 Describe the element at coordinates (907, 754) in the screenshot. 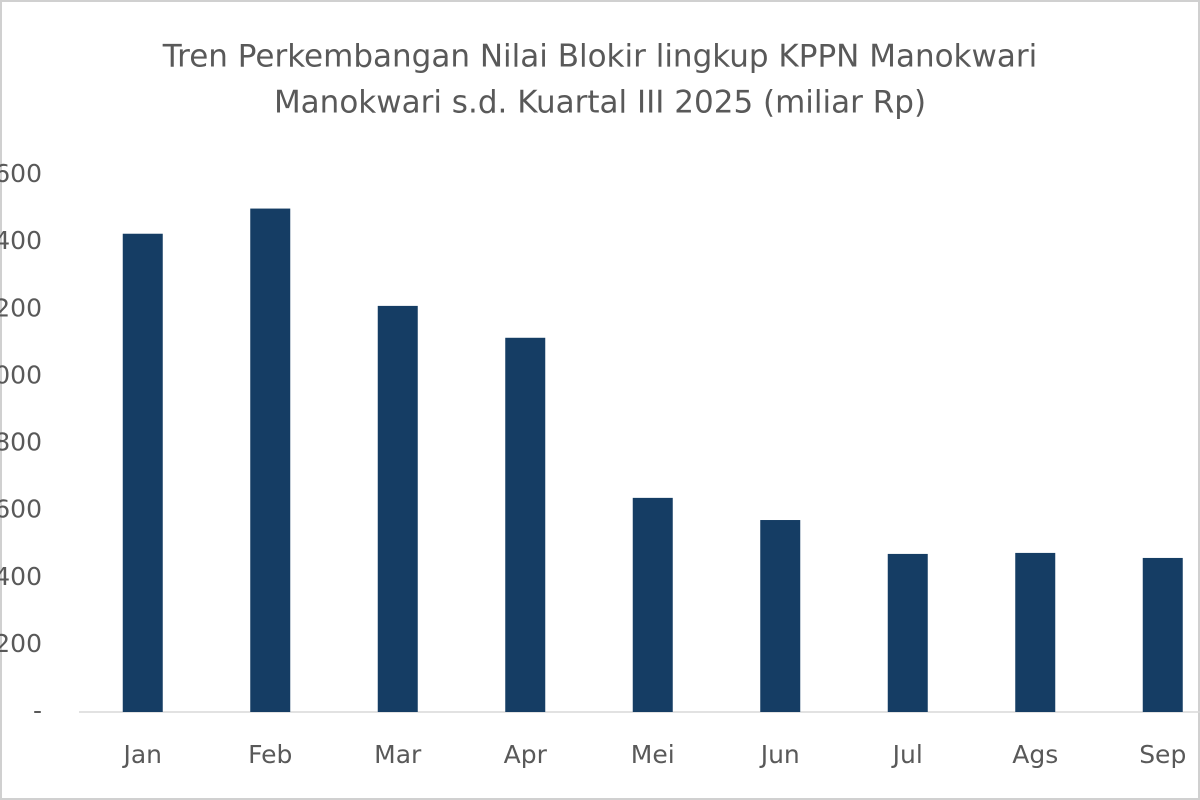

I see `x-tick-label: Jul` at that location.